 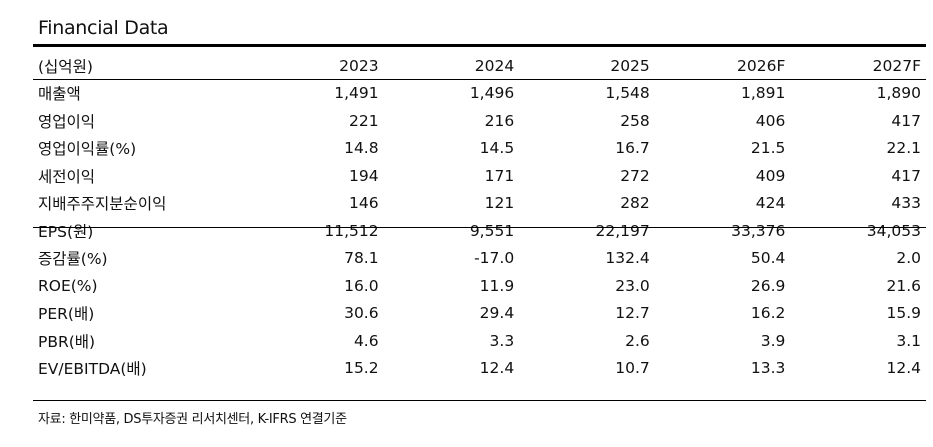 What do you see at coordinates (479, 176) in the screenshot?
I see `table-row: 세전이익 194 171 272 409 417` at bounding box center [479, 176].